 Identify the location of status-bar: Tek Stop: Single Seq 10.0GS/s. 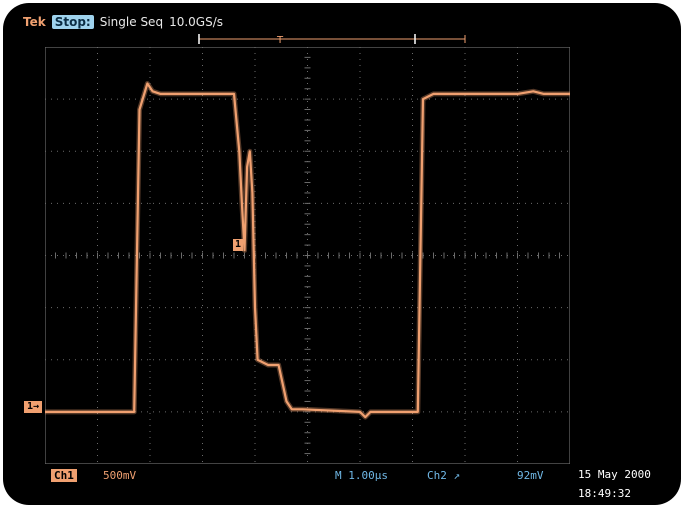
(123, 22).